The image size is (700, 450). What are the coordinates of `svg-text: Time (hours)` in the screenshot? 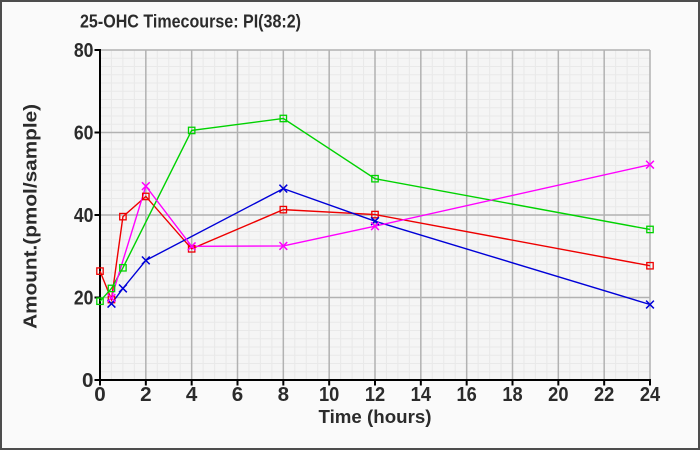 It's located at (375, 417).